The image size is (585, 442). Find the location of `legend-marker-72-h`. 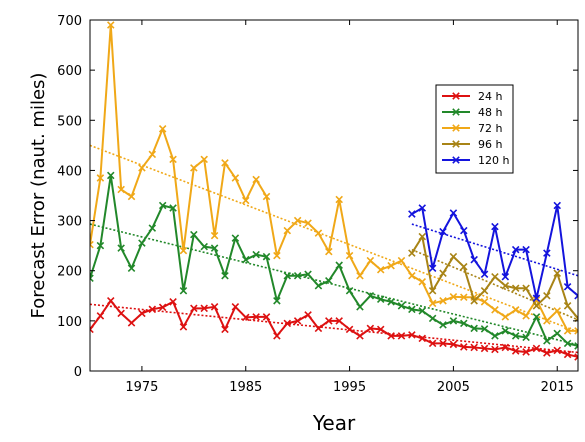

legend-marker-72-h is located at coordinates (456, 128).